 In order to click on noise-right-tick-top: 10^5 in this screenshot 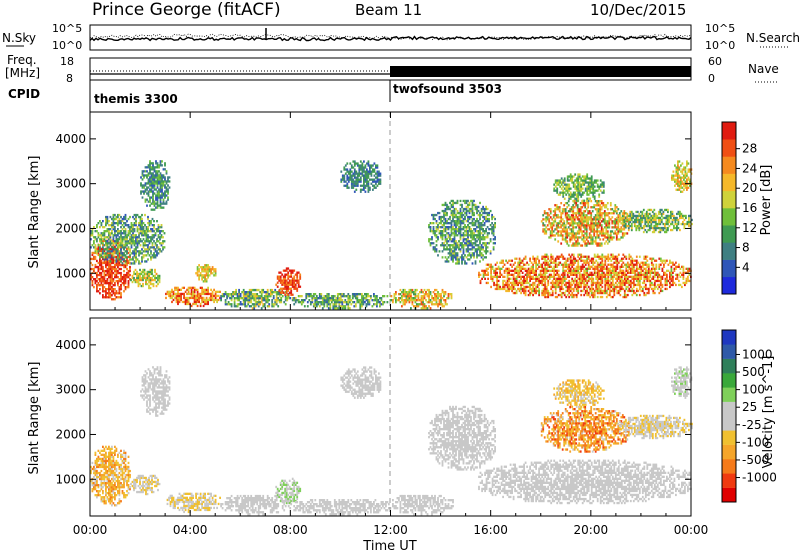, I will do `click(720, 28)`.